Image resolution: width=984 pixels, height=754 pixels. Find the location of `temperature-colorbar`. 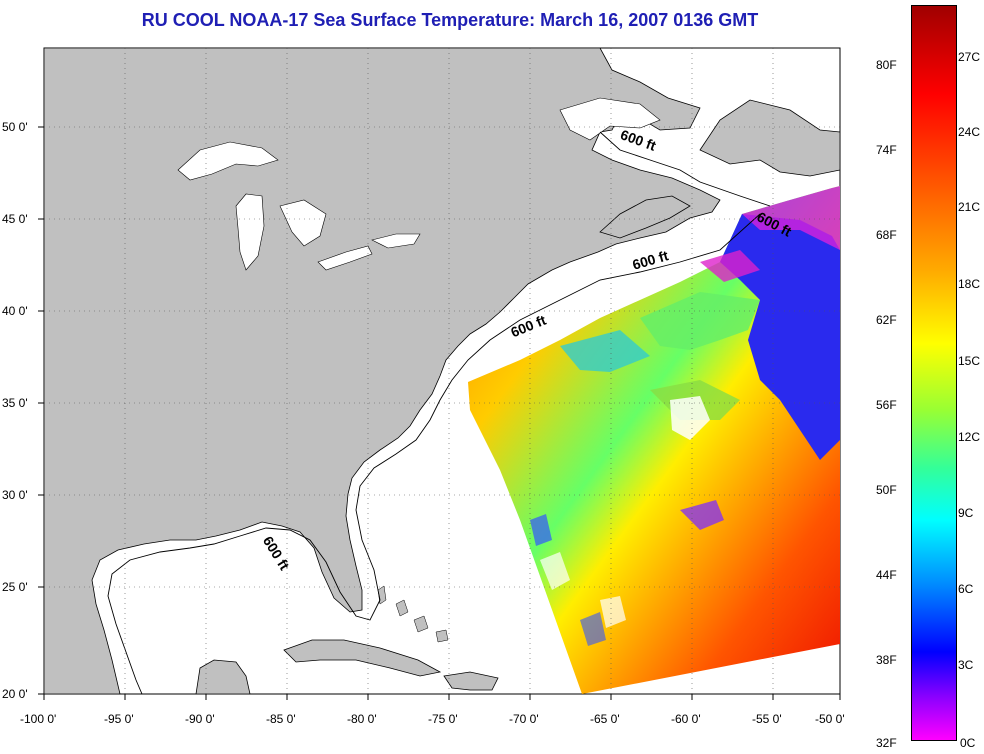

temperature-colorbar is located at coordinates (934, 373).